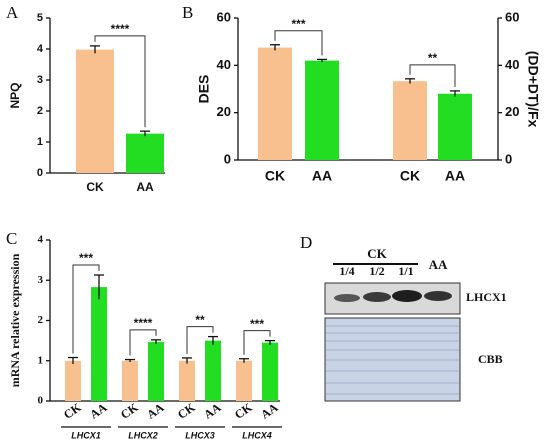 Image resolution: width=550 pixels, height=447 pixels. I want to click on blot-panel: D CK 1/4 1/2 1/1 AA LHCX1 CBB, so click(403, 317).